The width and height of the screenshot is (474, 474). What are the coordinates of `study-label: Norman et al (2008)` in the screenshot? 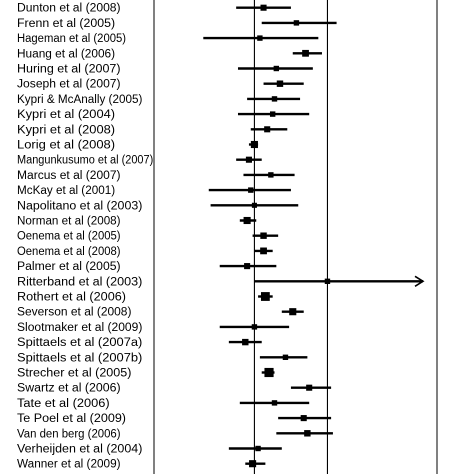 It's located at (69, 222).